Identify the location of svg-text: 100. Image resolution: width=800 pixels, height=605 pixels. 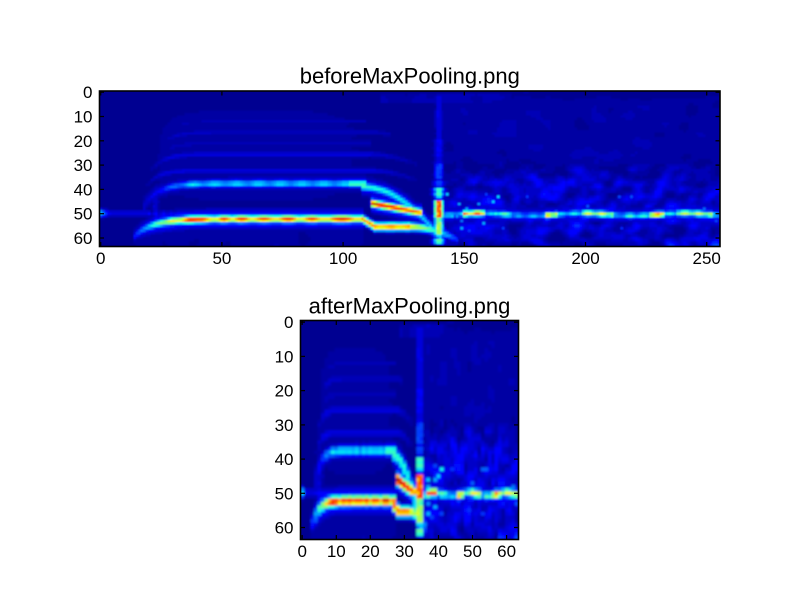
(343, 258).